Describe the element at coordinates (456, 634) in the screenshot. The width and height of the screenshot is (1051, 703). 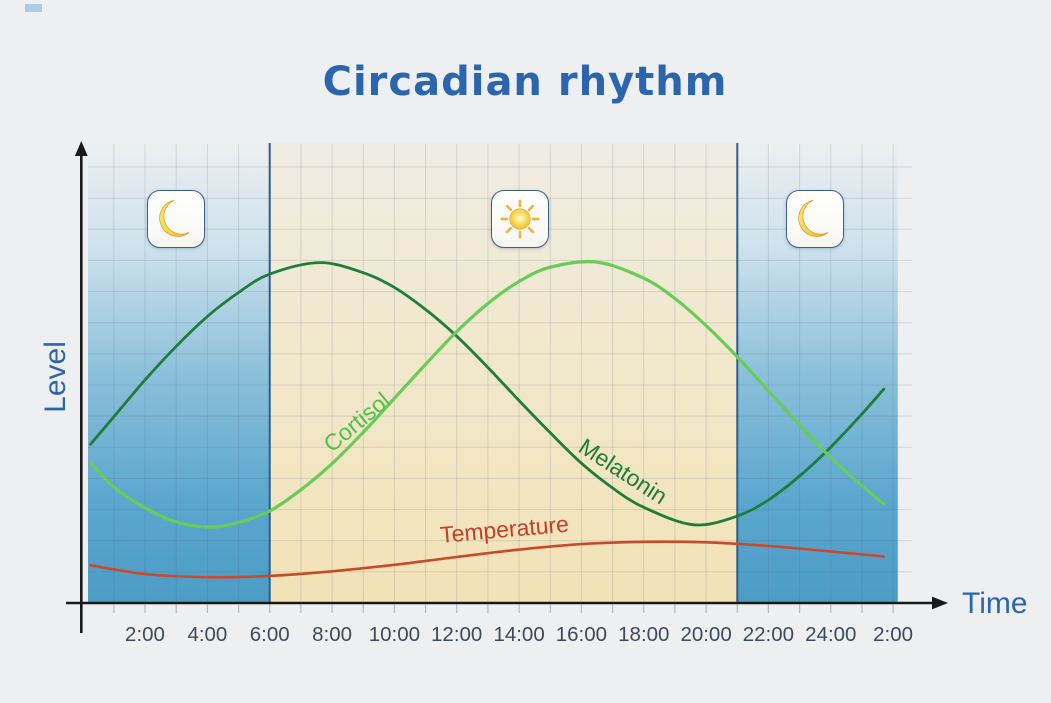
I see `x-tick-label: 12:00` at that location.